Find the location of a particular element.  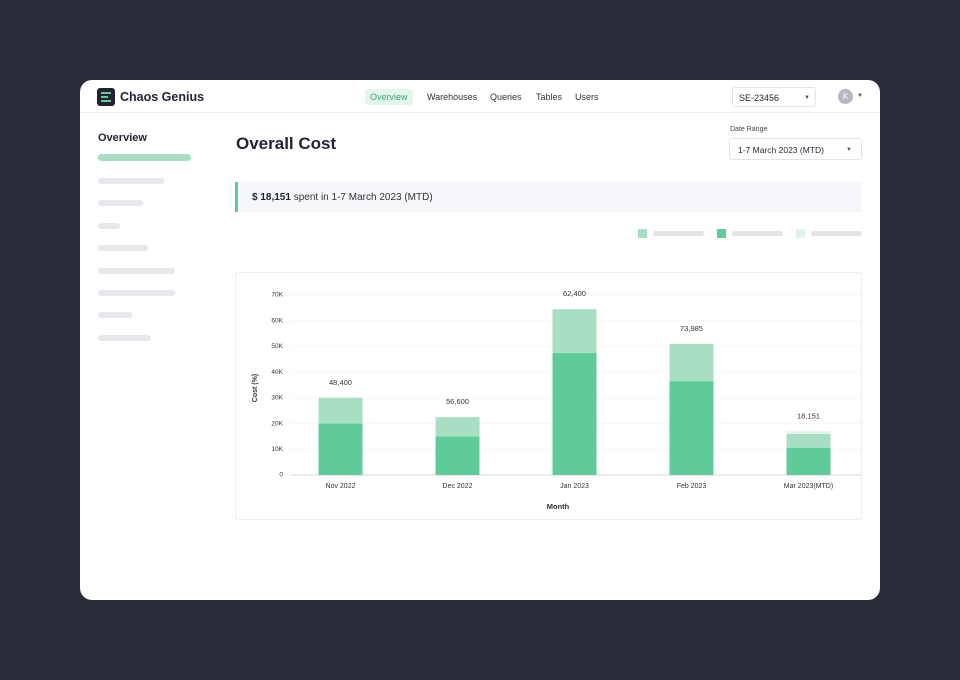

bar-annotation: 62,400 is located at coordinates (574, 293).